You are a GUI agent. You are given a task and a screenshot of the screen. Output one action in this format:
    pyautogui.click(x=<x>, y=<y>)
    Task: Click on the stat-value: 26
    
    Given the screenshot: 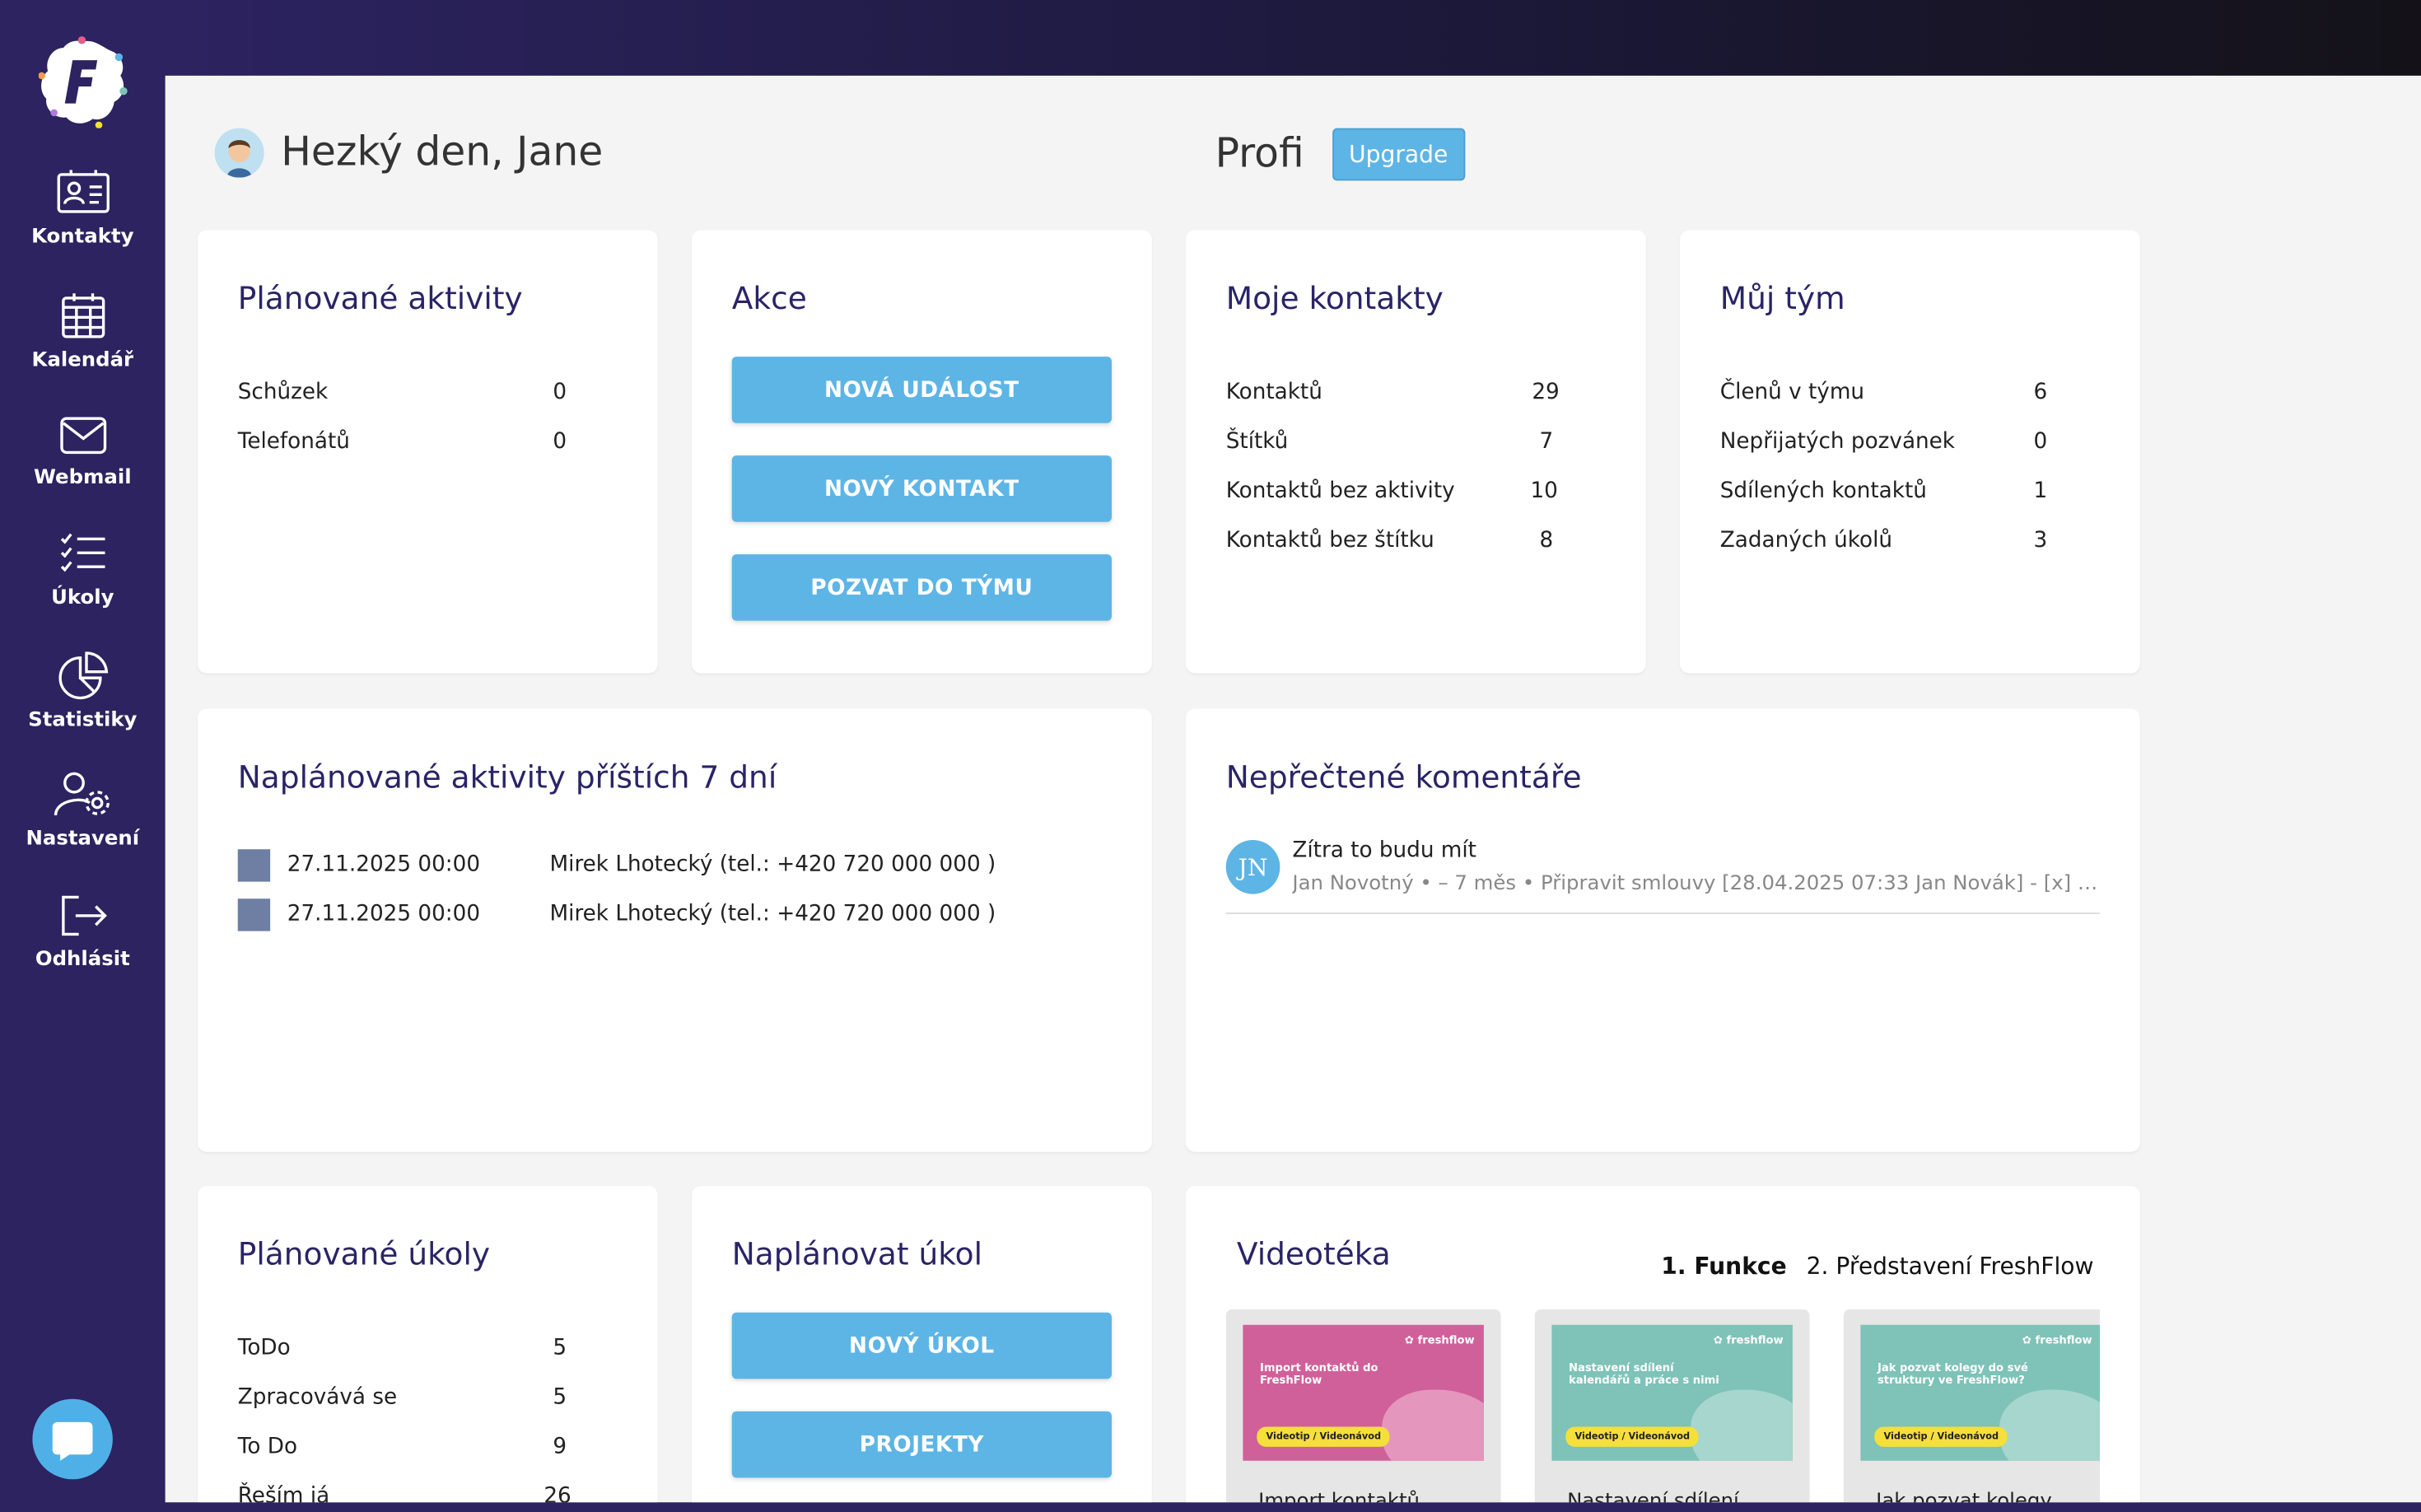 What is the action you would take?
    pyautogui.click(x=557, y=1493)
    